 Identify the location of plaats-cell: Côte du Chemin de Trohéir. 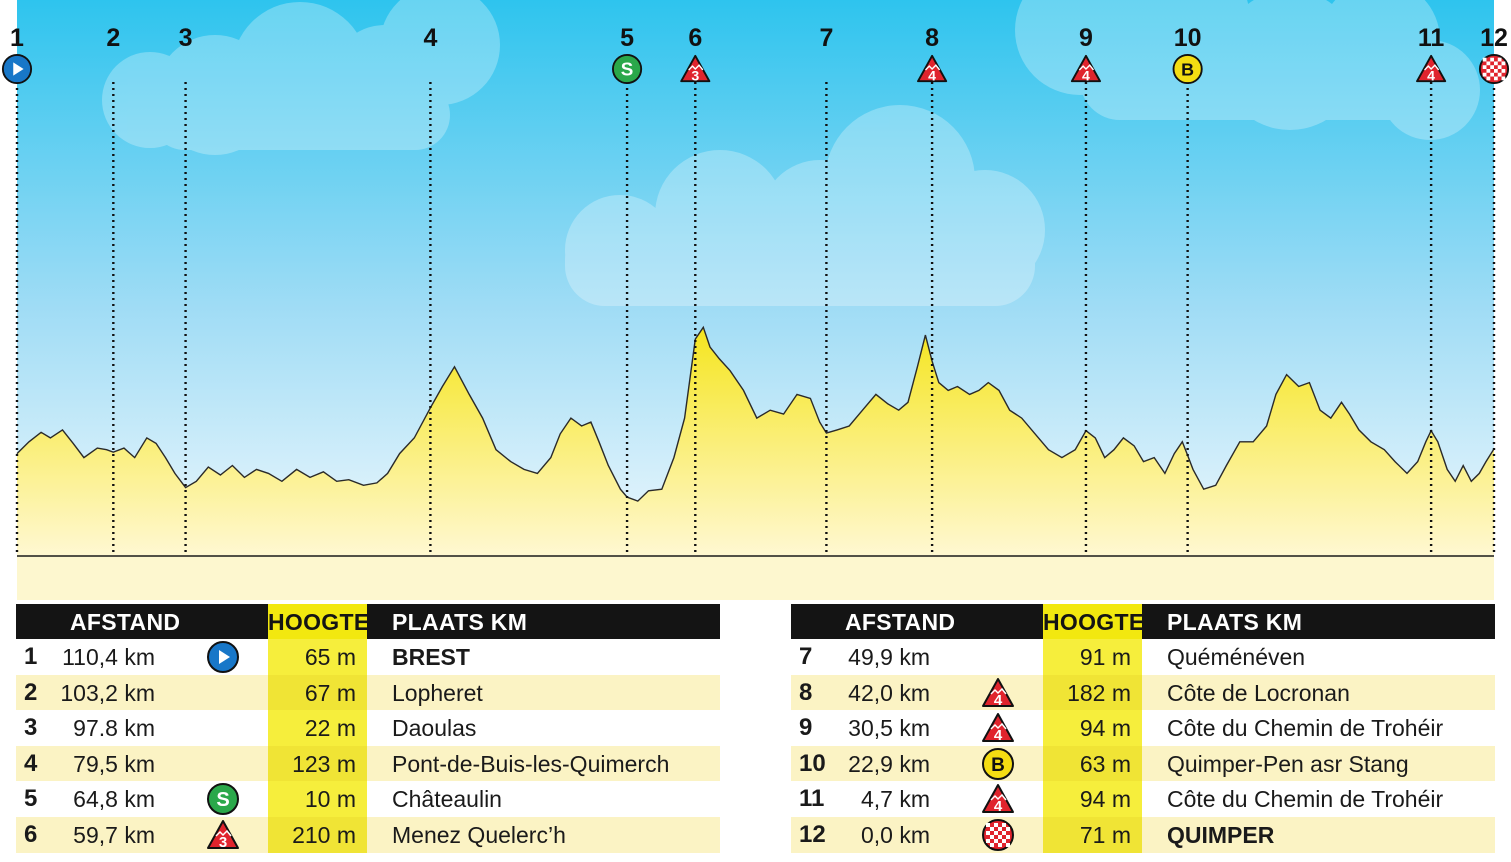
(1305, 799).